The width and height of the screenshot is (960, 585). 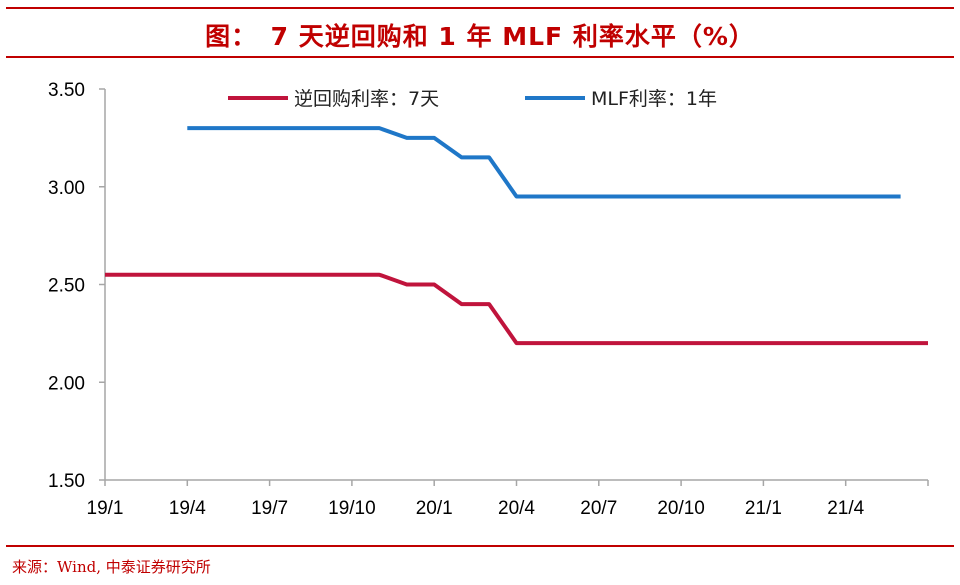 What do you see at coordinates (480, 546) in the screenshot?
I see `bottom-divider` at bounding box center [480, 546].